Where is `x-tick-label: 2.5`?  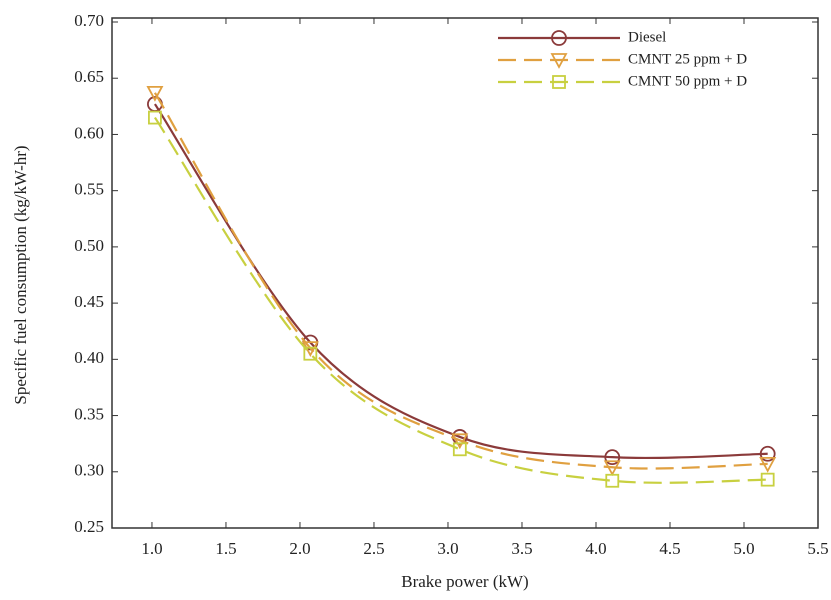
x-tick-label: 2.5 is located at coordinates (373, 548).